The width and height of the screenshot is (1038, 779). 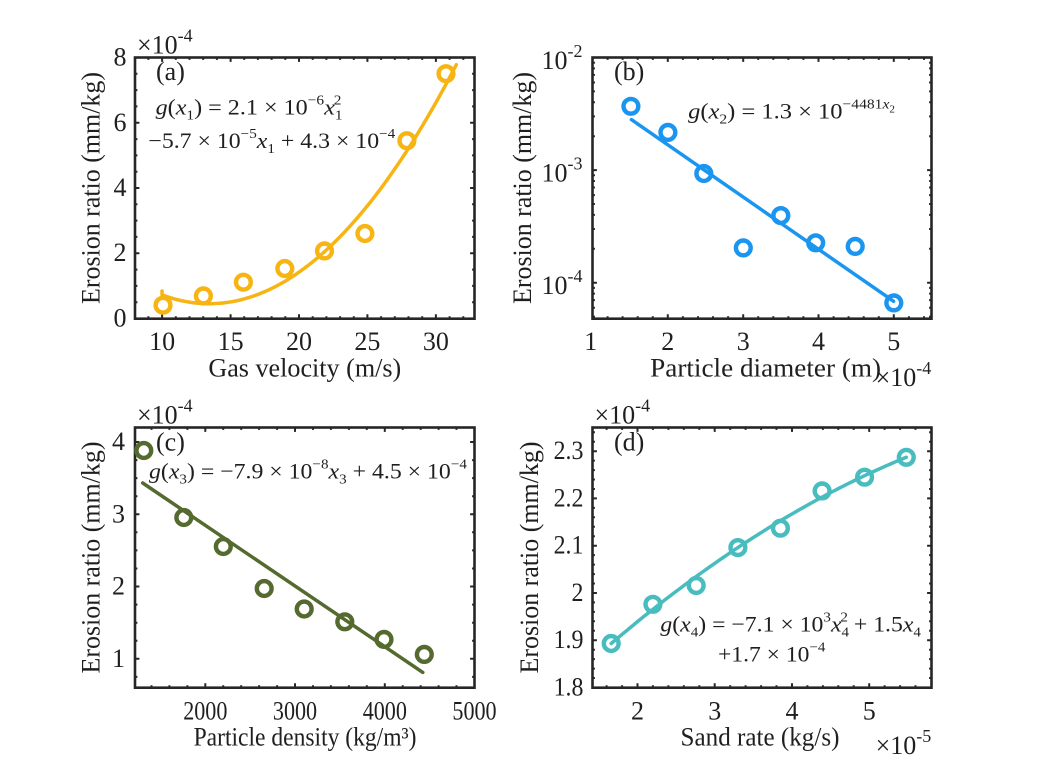 I want to click on svg-text: 10⁻³, so click(x=562, y=171).